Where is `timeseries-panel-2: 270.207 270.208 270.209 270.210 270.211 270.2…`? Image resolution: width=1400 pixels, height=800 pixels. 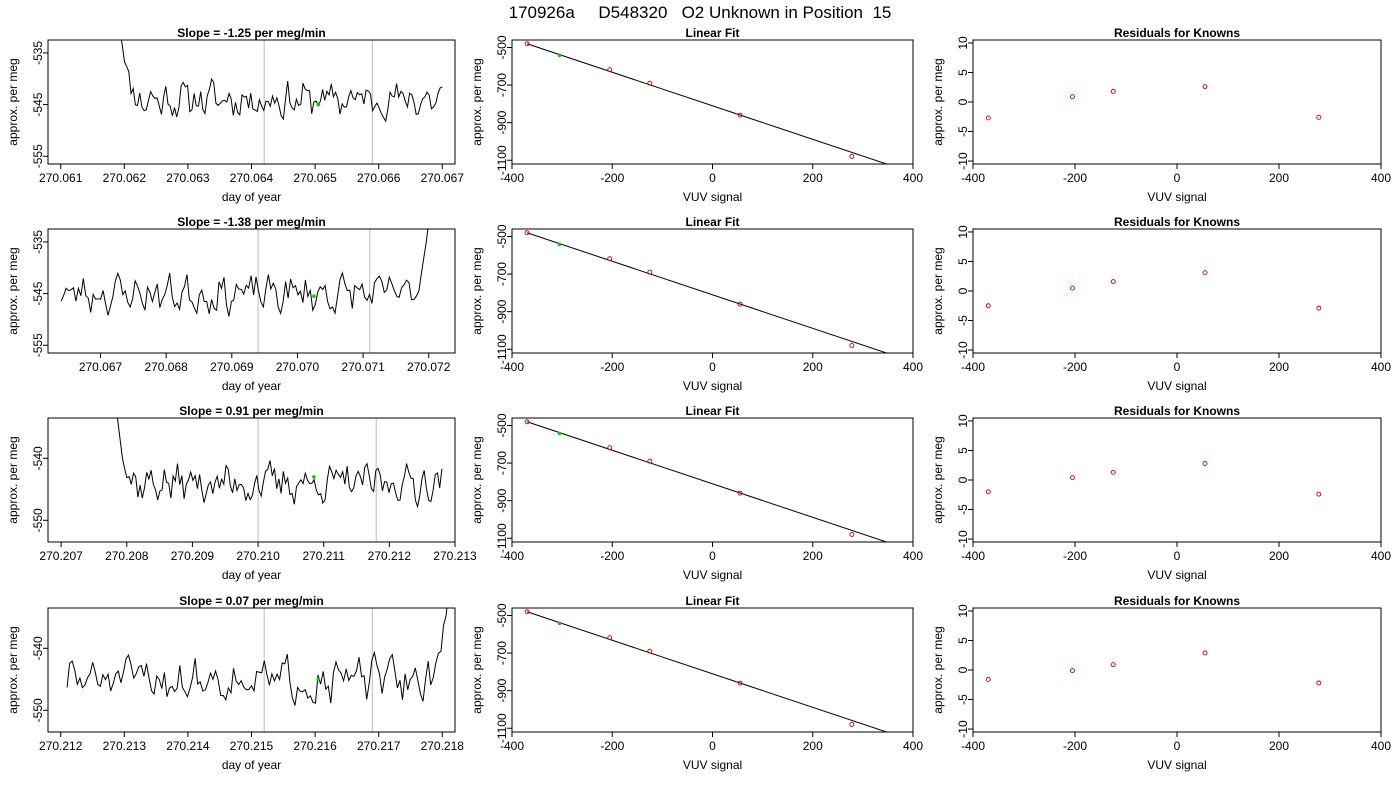
timeseries-panel-2: 270.207 270.208 270.209 270.210 270.211 270.2… is located at coordinates (241, 493).